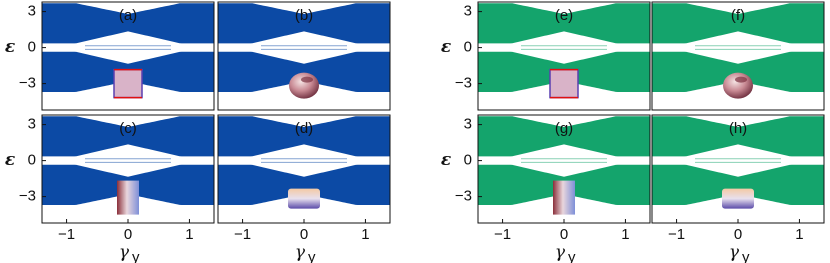 This screenshot has height=263, width=830. I want to click on panel-label: (b), so click(304, 15).